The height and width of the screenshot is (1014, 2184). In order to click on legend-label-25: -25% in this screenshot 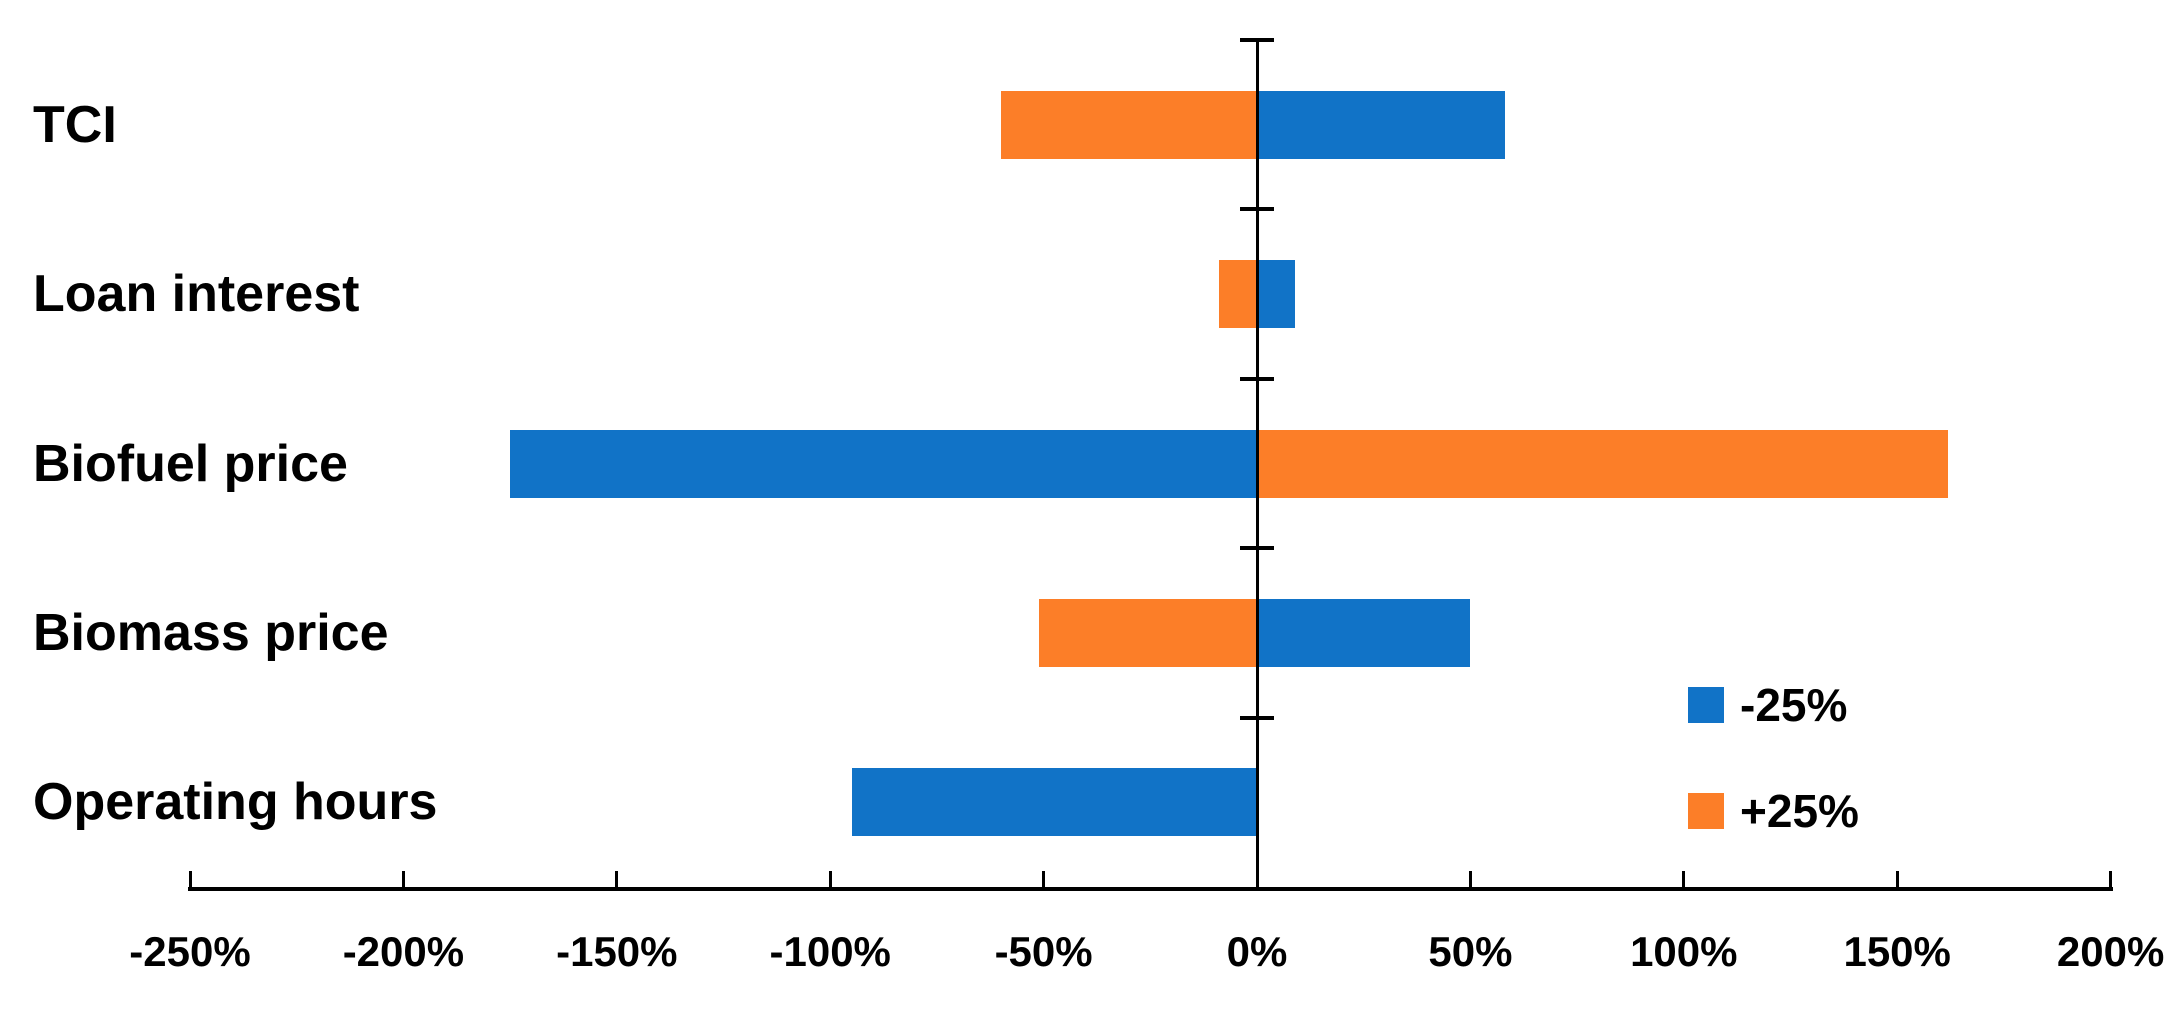, I will do `click(1794, 705)`.